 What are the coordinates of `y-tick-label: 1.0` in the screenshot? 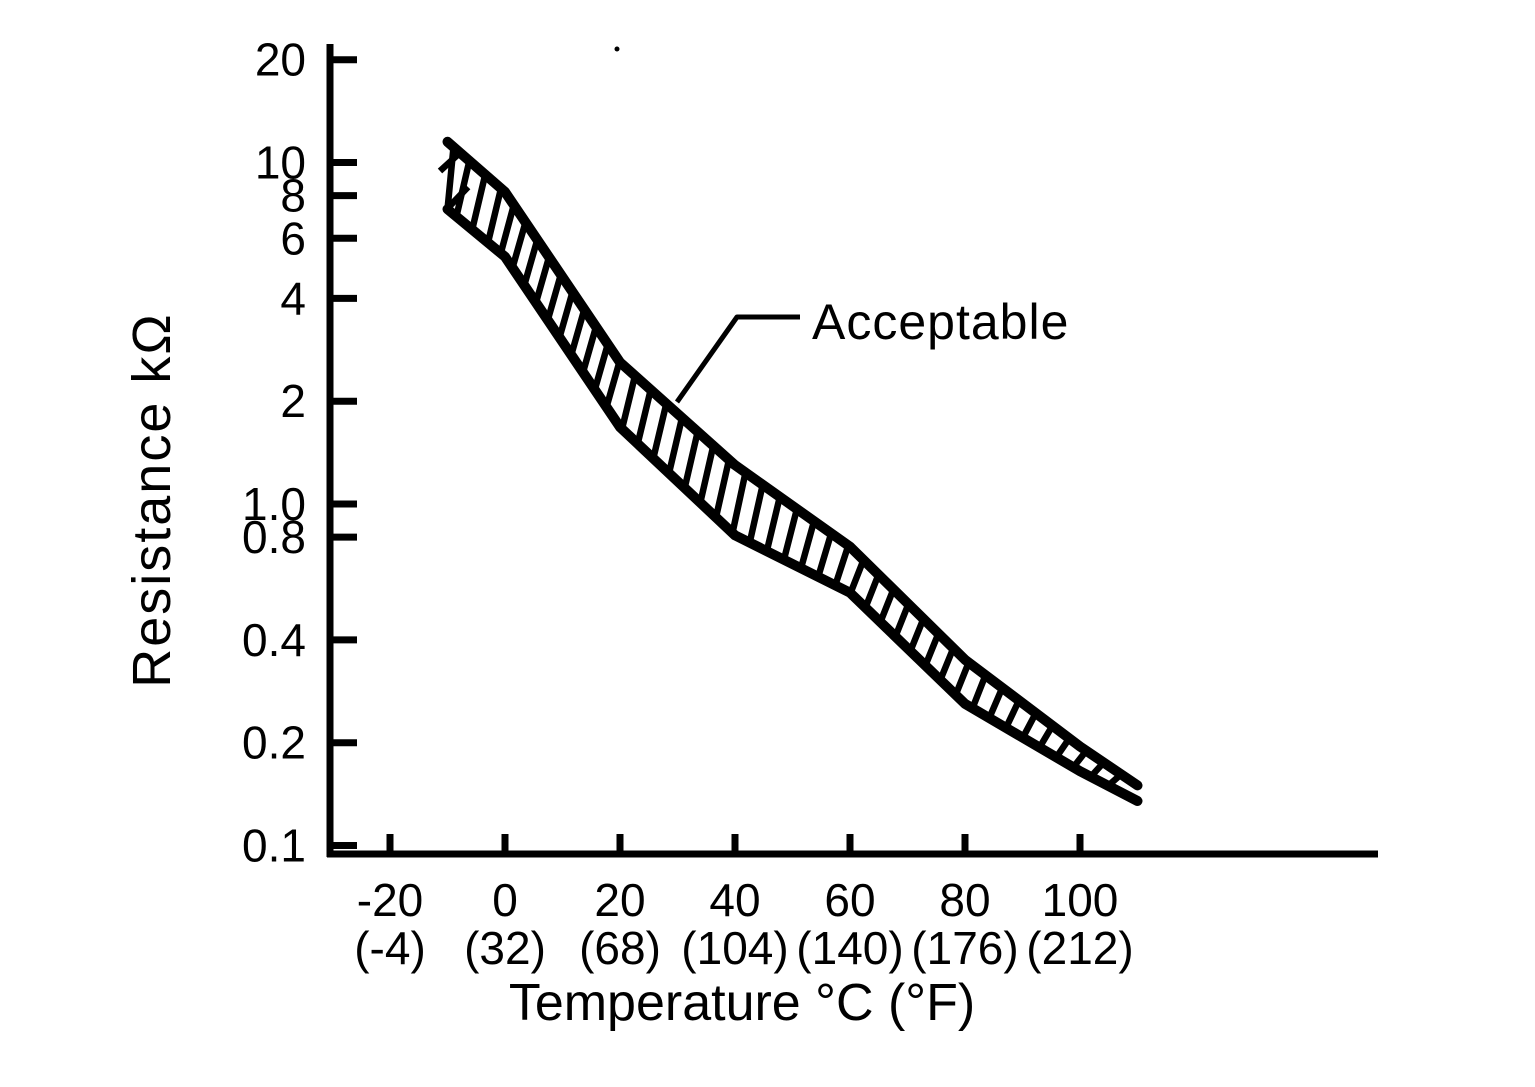 It's located at (274, 504).